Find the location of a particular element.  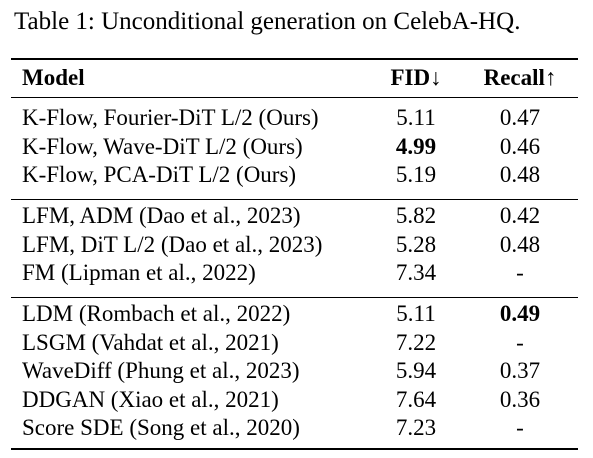

table-row: FM (Lipman et al., 2022) 7.34 - is located at coordinates (296, 273).